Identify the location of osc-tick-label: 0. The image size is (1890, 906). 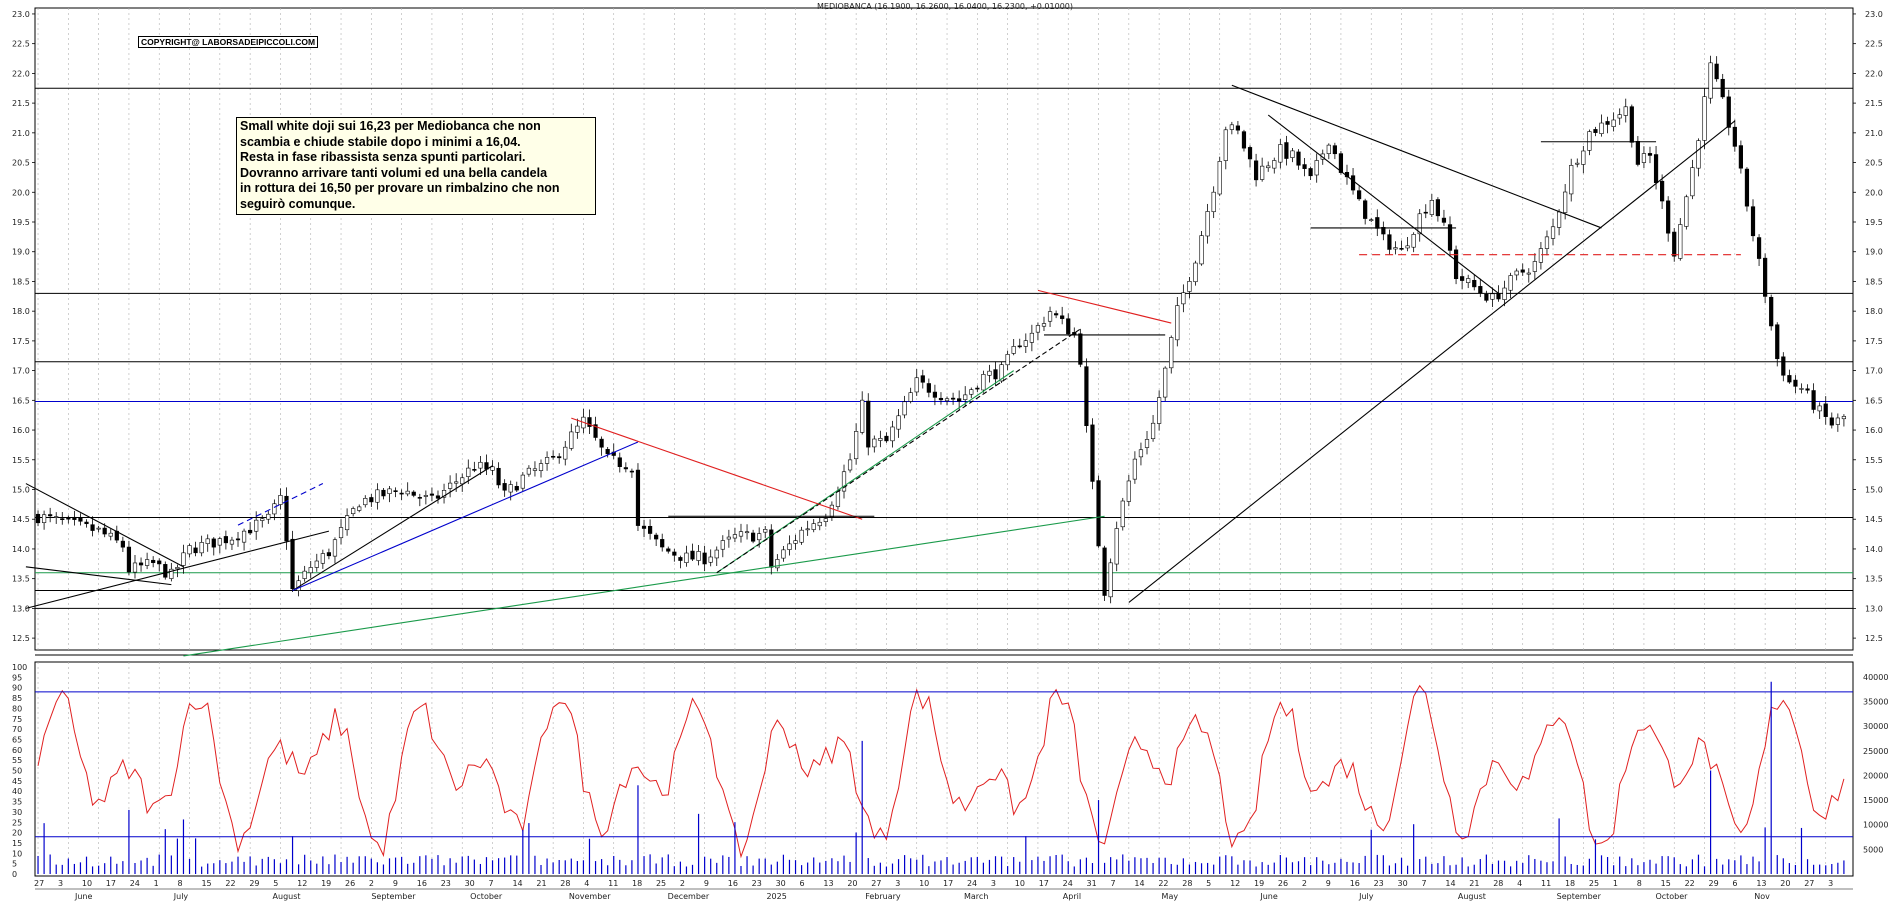
(14, 874).